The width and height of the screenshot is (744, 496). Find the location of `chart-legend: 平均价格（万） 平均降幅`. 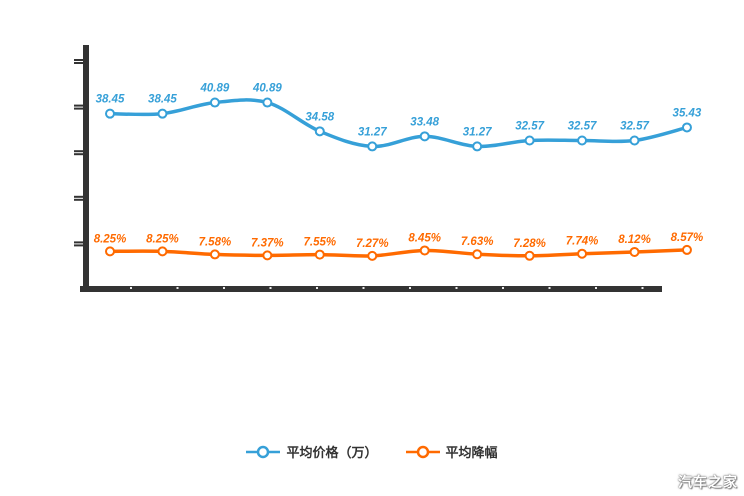

chart-legend: 平均价格（万） 平均降幅 is located at coordinates (372, 451).